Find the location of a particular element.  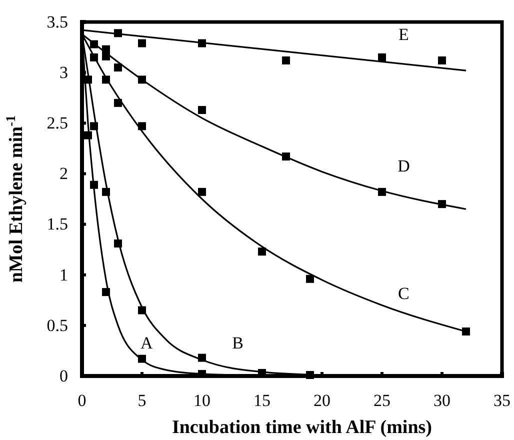

y-tick-label: 3.5 is located at coordinates (57, 22).